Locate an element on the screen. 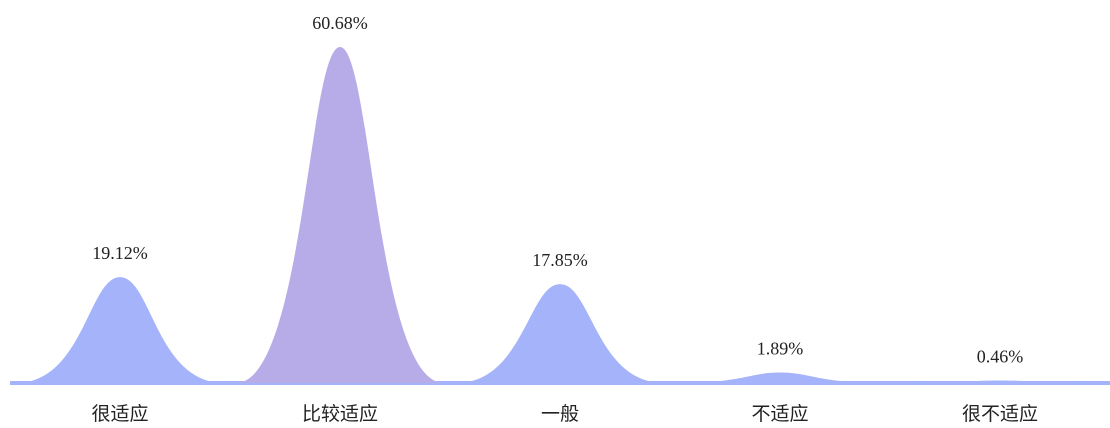 This screenshot has width=1110, height=428. category-label-4: 不适应 is located at coordinates (779, 414).